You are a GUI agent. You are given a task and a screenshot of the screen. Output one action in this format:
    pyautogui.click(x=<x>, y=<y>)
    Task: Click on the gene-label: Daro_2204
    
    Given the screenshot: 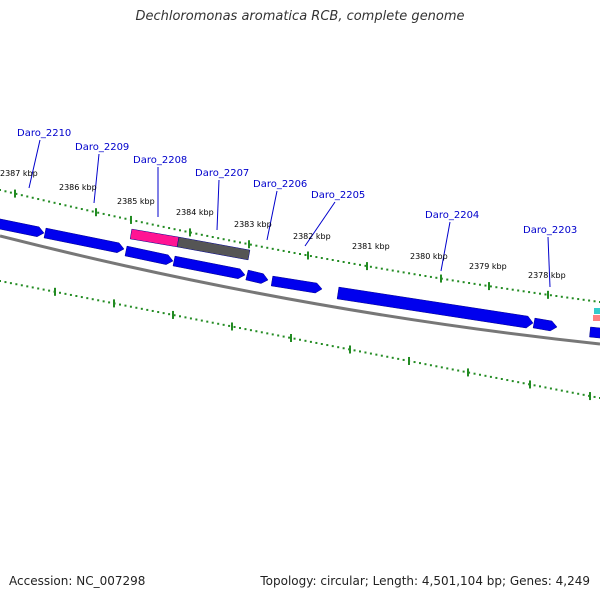 What is the action you would take?
    pyautogui.click(x=452, y=215)
    